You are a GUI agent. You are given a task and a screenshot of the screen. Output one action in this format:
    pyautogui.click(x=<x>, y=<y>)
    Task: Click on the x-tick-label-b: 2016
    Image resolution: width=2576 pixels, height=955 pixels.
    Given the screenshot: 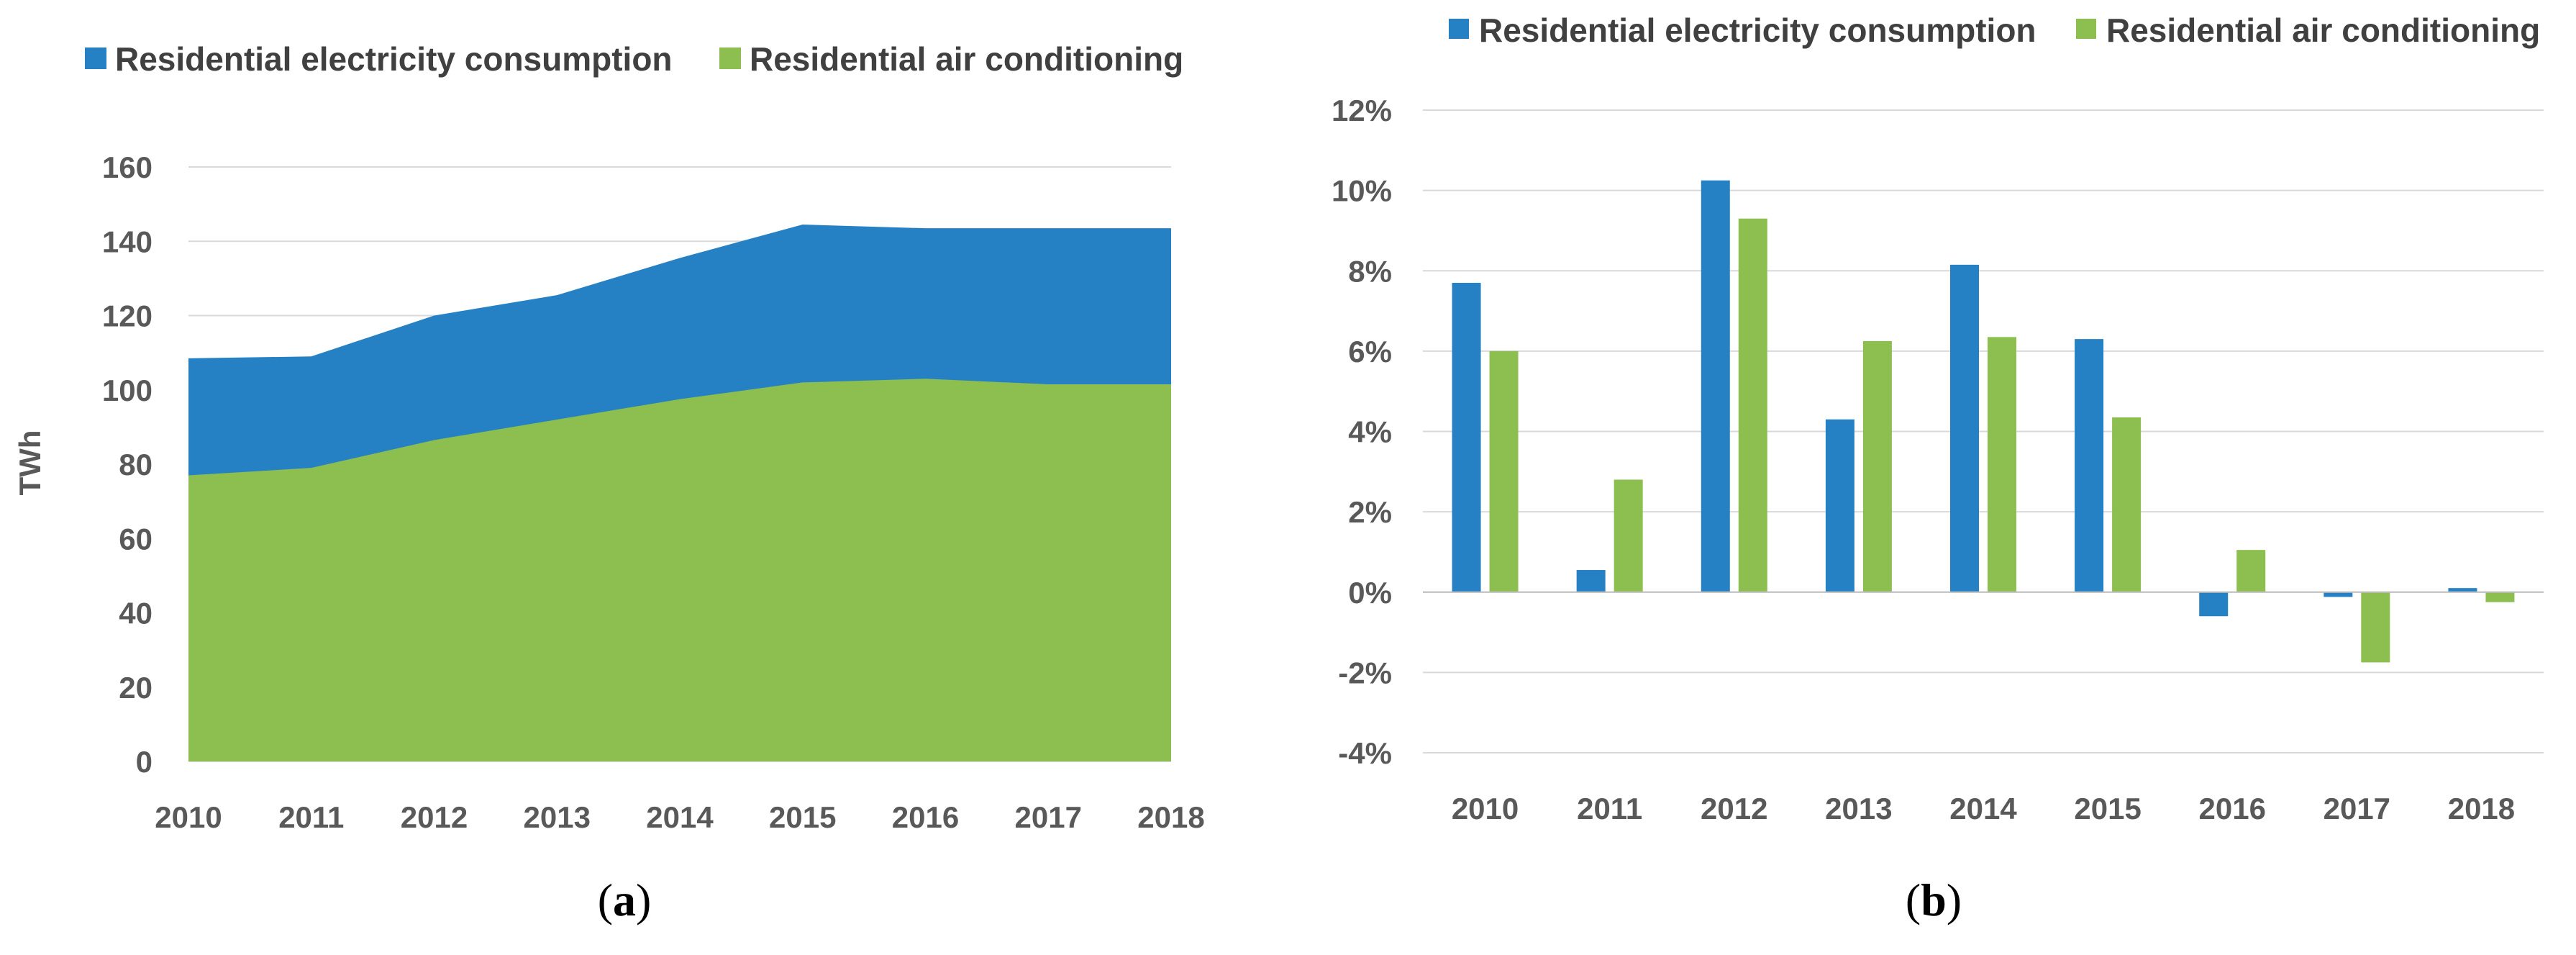 What is the action you would take?
    pyautogui.click(x=2232, y=808)
    